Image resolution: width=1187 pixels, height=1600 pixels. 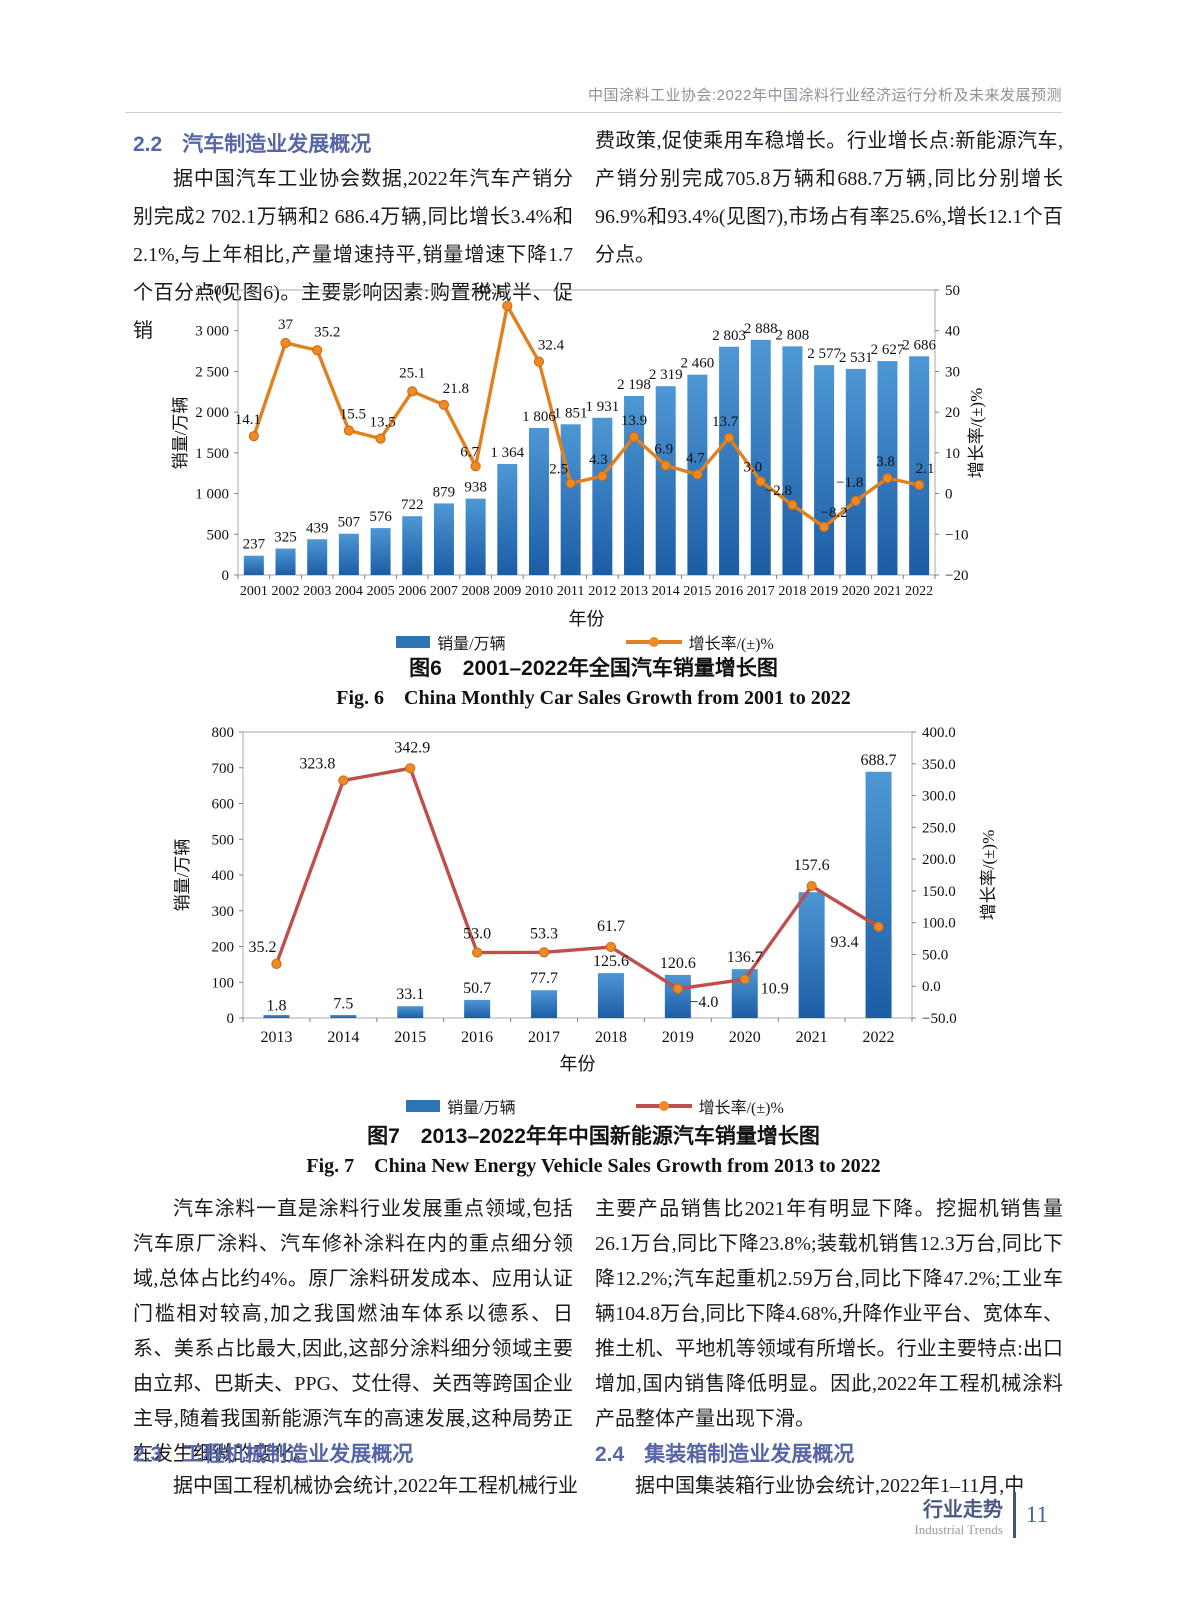 I want to click on svg-text: 3 500, so click(x=212, y=291).